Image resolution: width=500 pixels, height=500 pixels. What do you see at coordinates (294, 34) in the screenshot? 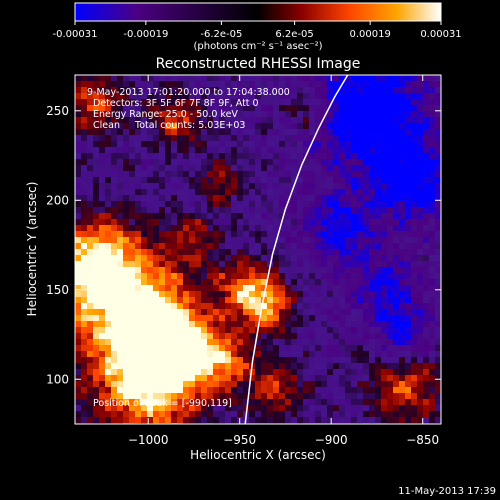
I see `colorbar-tick-label: 6.2e-05` at bounding box center [294, 34].